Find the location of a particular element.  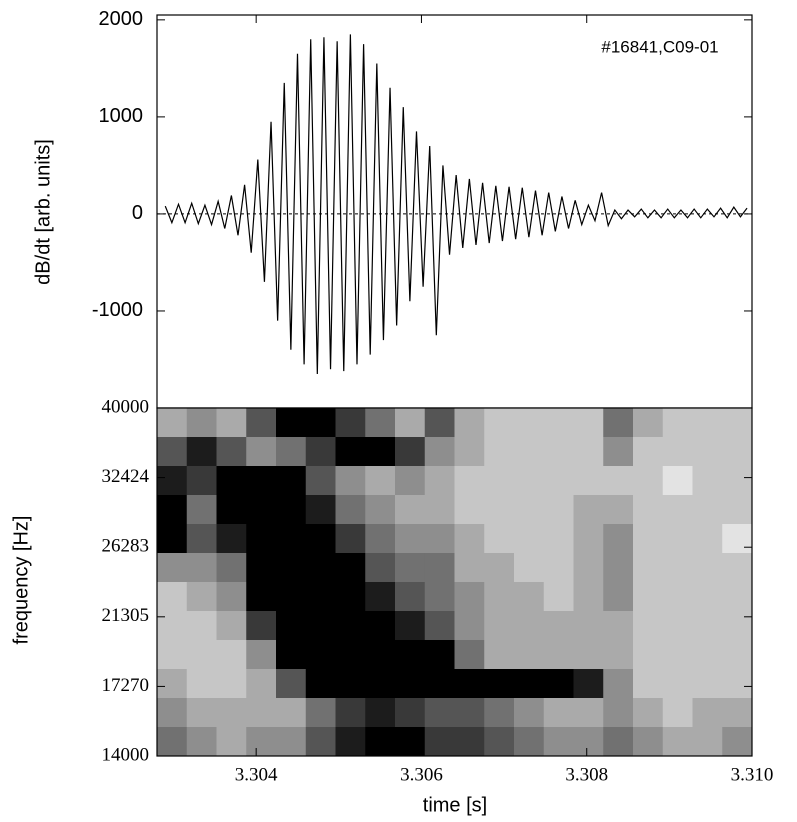

y-tick-label: 40000 is located at coordinates (126, 406).